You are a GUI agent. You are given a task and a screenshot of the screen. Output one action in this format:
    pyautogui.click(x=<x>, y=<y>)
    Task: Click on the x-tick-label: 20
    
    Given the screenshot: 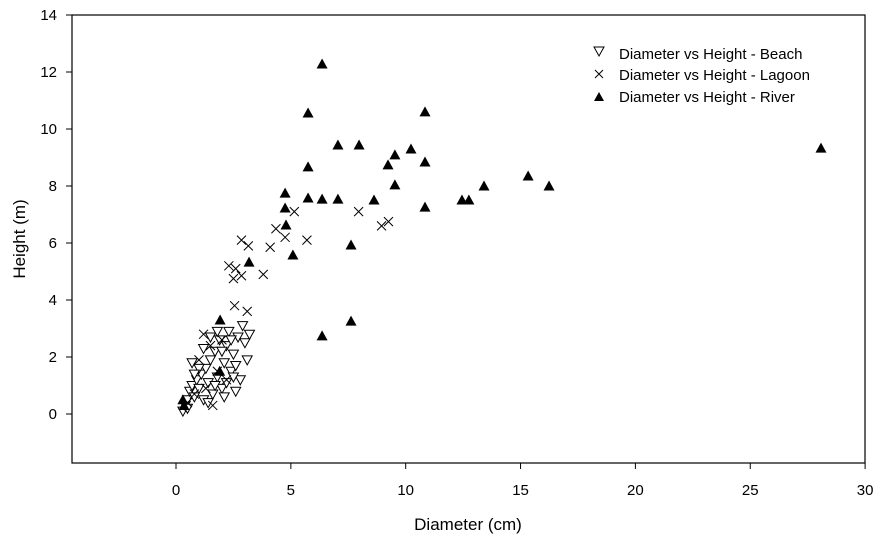 What is the action you would take?
    pyautogui.click(x=635, y=490)
    